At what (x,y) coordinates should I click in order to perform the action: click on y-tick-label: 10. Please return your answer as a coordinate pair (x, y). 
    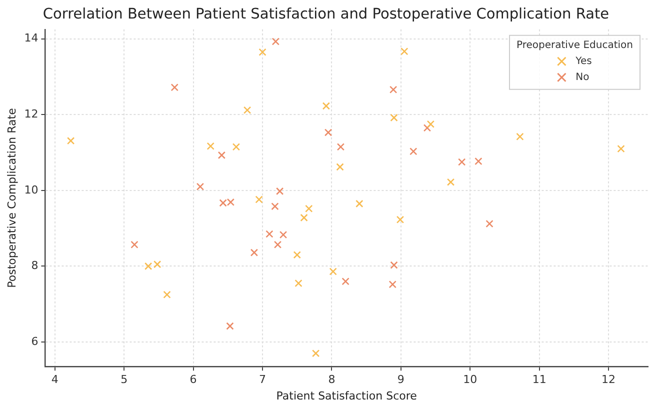
    Looking at the image, I should click on (31, 189).